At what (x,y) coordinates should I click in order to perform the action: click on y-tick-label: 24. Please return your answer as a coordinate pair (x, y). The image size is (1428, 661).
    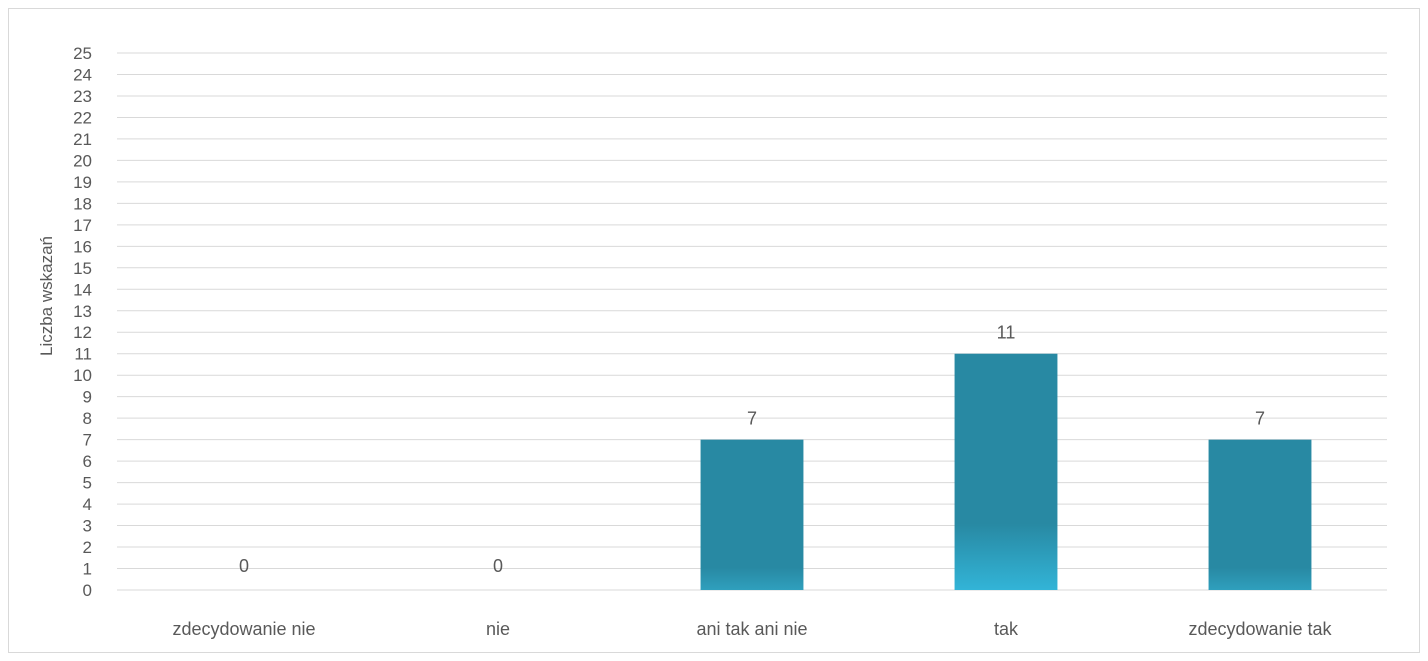
    Looking at the image, I should click on (82, 74).